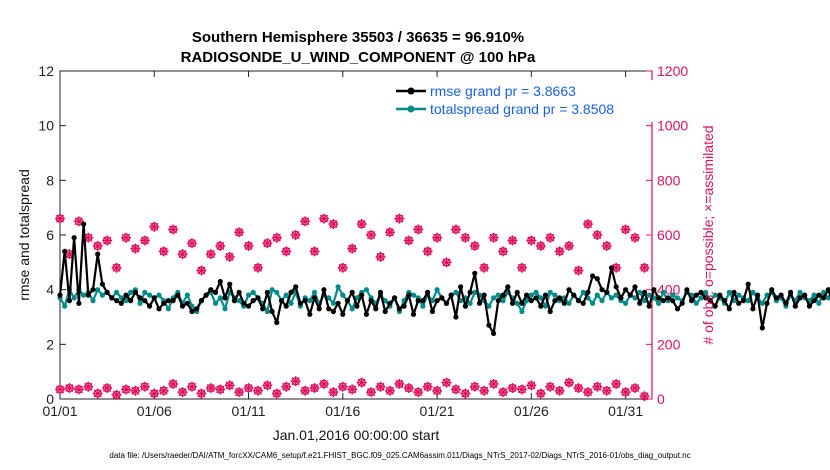  What do you see at coordinates (669, 180) in the screenshot?
I see `y-tick-right-label: 800` at bounding box center [669, 180].